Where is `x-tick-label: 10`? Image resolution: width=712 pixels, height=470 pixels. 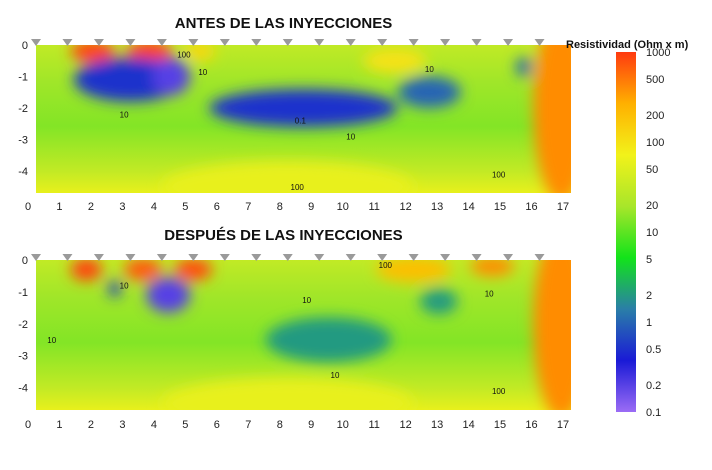 x-tick-label: 10 is located at coordinates (343, 207).